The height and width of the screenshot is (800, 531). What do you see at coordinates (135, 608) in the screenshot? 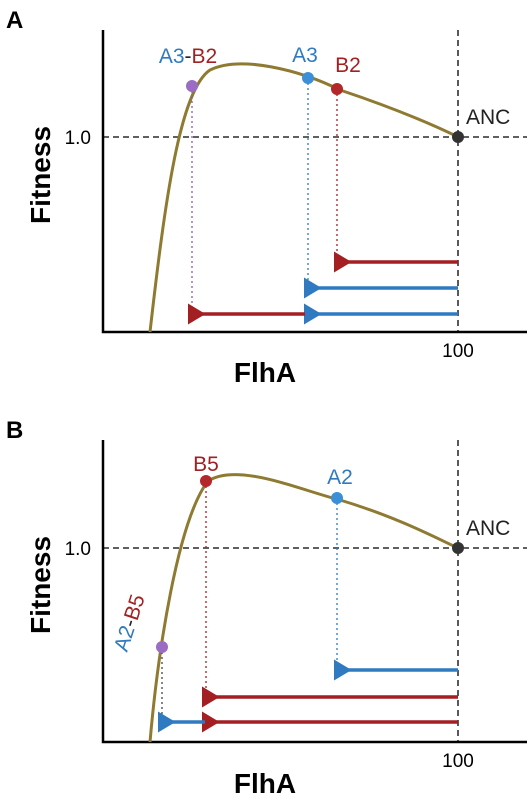
I see `label-part: B5` at bounding box center [135, 608].